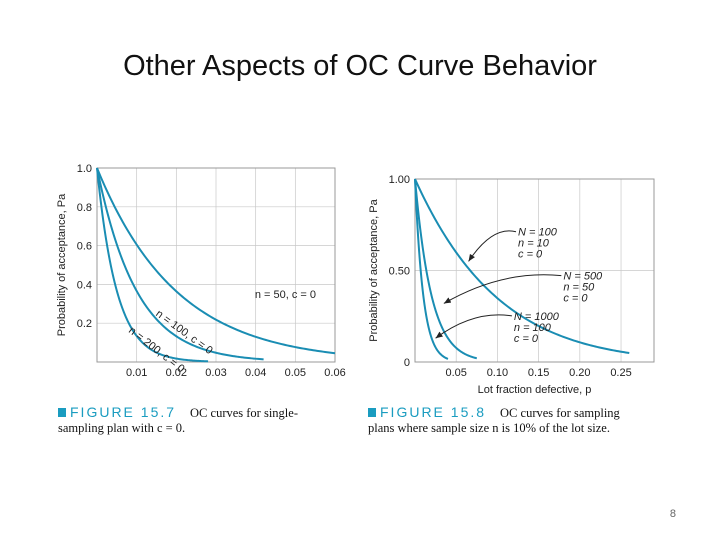 The height and width of the screenshot is (540, 720). What do you see at coordinates (579, 288) in the screenshot?
I see `annotation-line: n = 50` at bounding box center [579, 288].